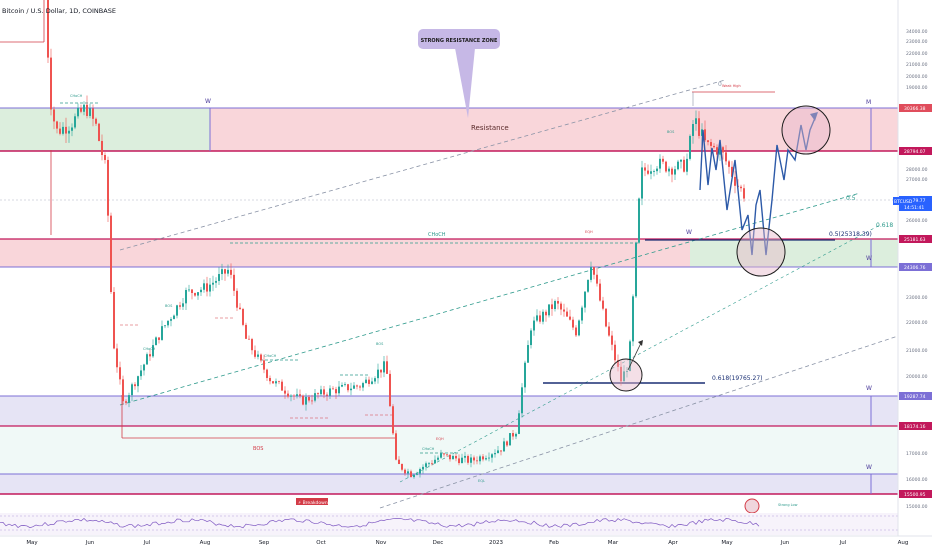 This screenshot has width=932, height=555. Describe the element at coordinates (917, 42) in the screenshot. I see `price-tick: 23000.00` at that location.